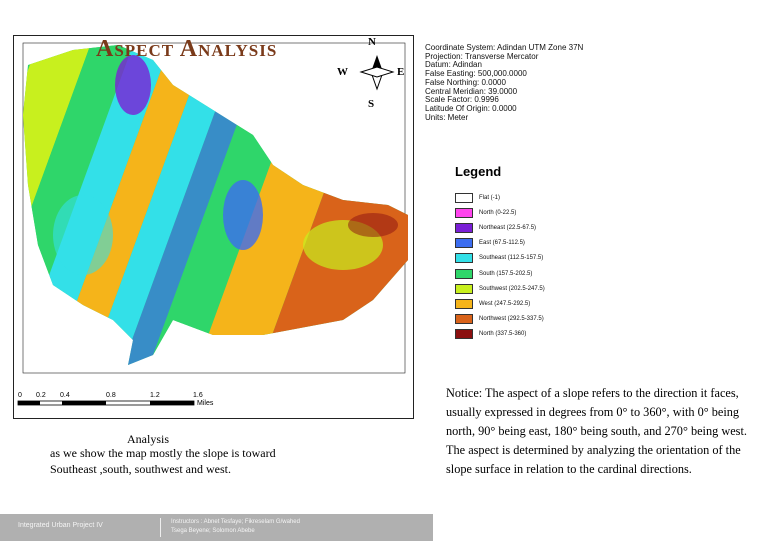 The width and height of the screenshot is (768, 543). I want to click on legend-label: East (67.5-112.5), so click(502, 243).